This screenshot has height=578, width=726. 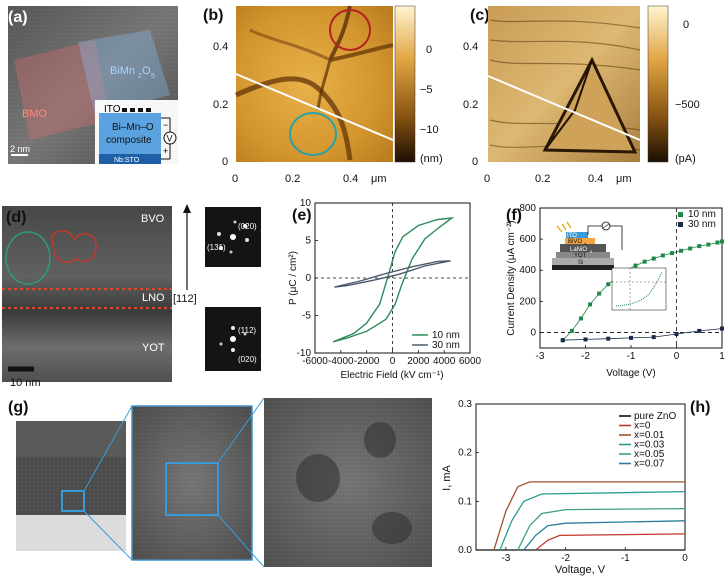 I want to click on voltmeter-icon, so click(x=170, y=138).